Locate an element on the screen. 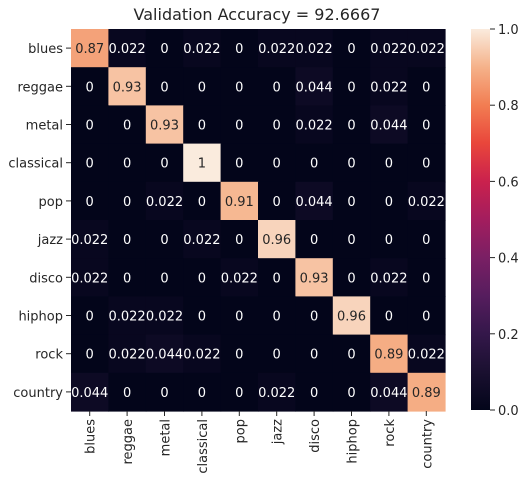 The image size is (525, 486). colorbar-tick-label: 0.6 is located at coordinates (508, 182).